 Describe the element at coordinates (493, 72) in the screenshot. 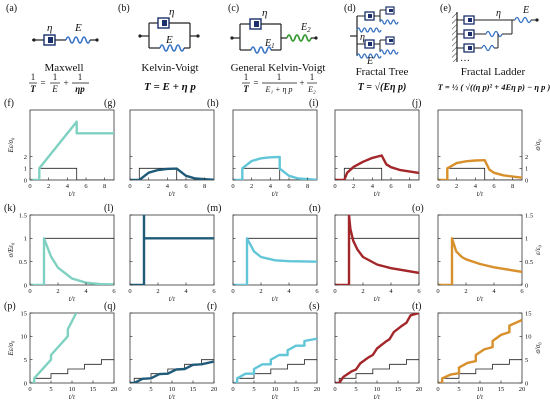

I see `model-name-fractal-ladder: Fractal Ladder` at that location.